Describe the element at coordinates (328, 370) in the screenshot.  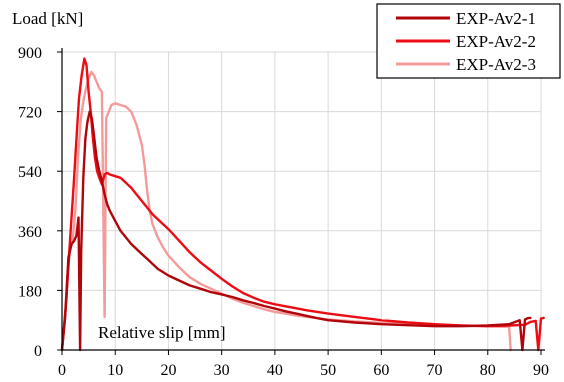
I see `x-tick-label-5: 50` at that location.